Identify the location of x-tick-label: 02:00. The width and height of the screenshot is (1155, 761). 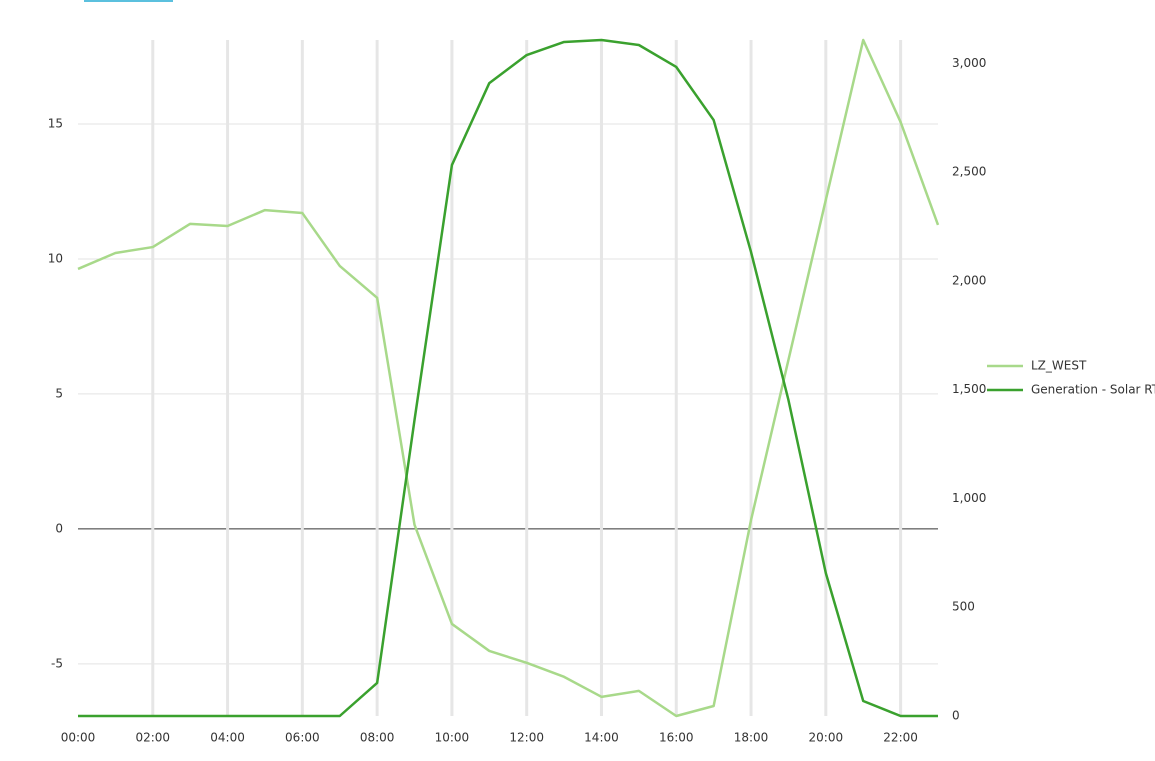
(152, 738).